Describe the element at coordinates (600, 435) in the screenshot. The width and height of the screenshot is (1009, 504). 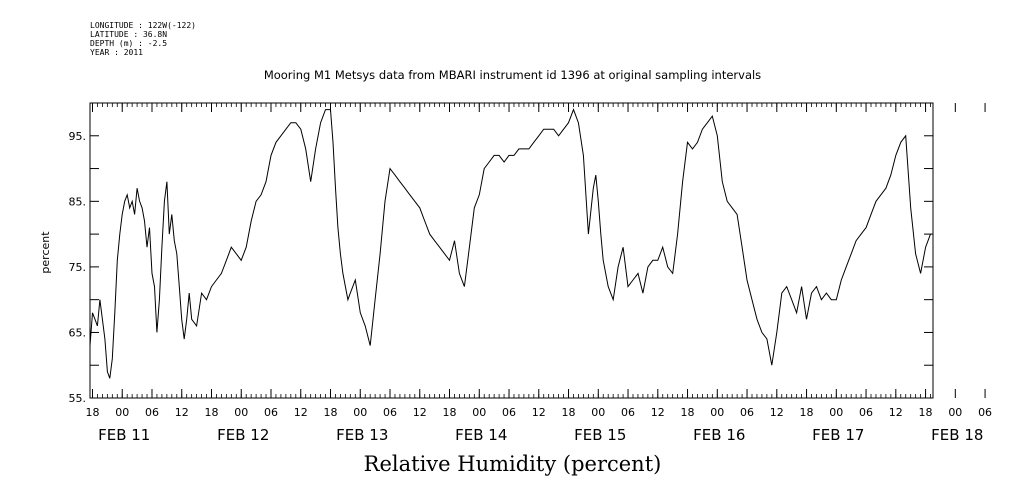
I see `x-date-label: FEB 15` at that location.